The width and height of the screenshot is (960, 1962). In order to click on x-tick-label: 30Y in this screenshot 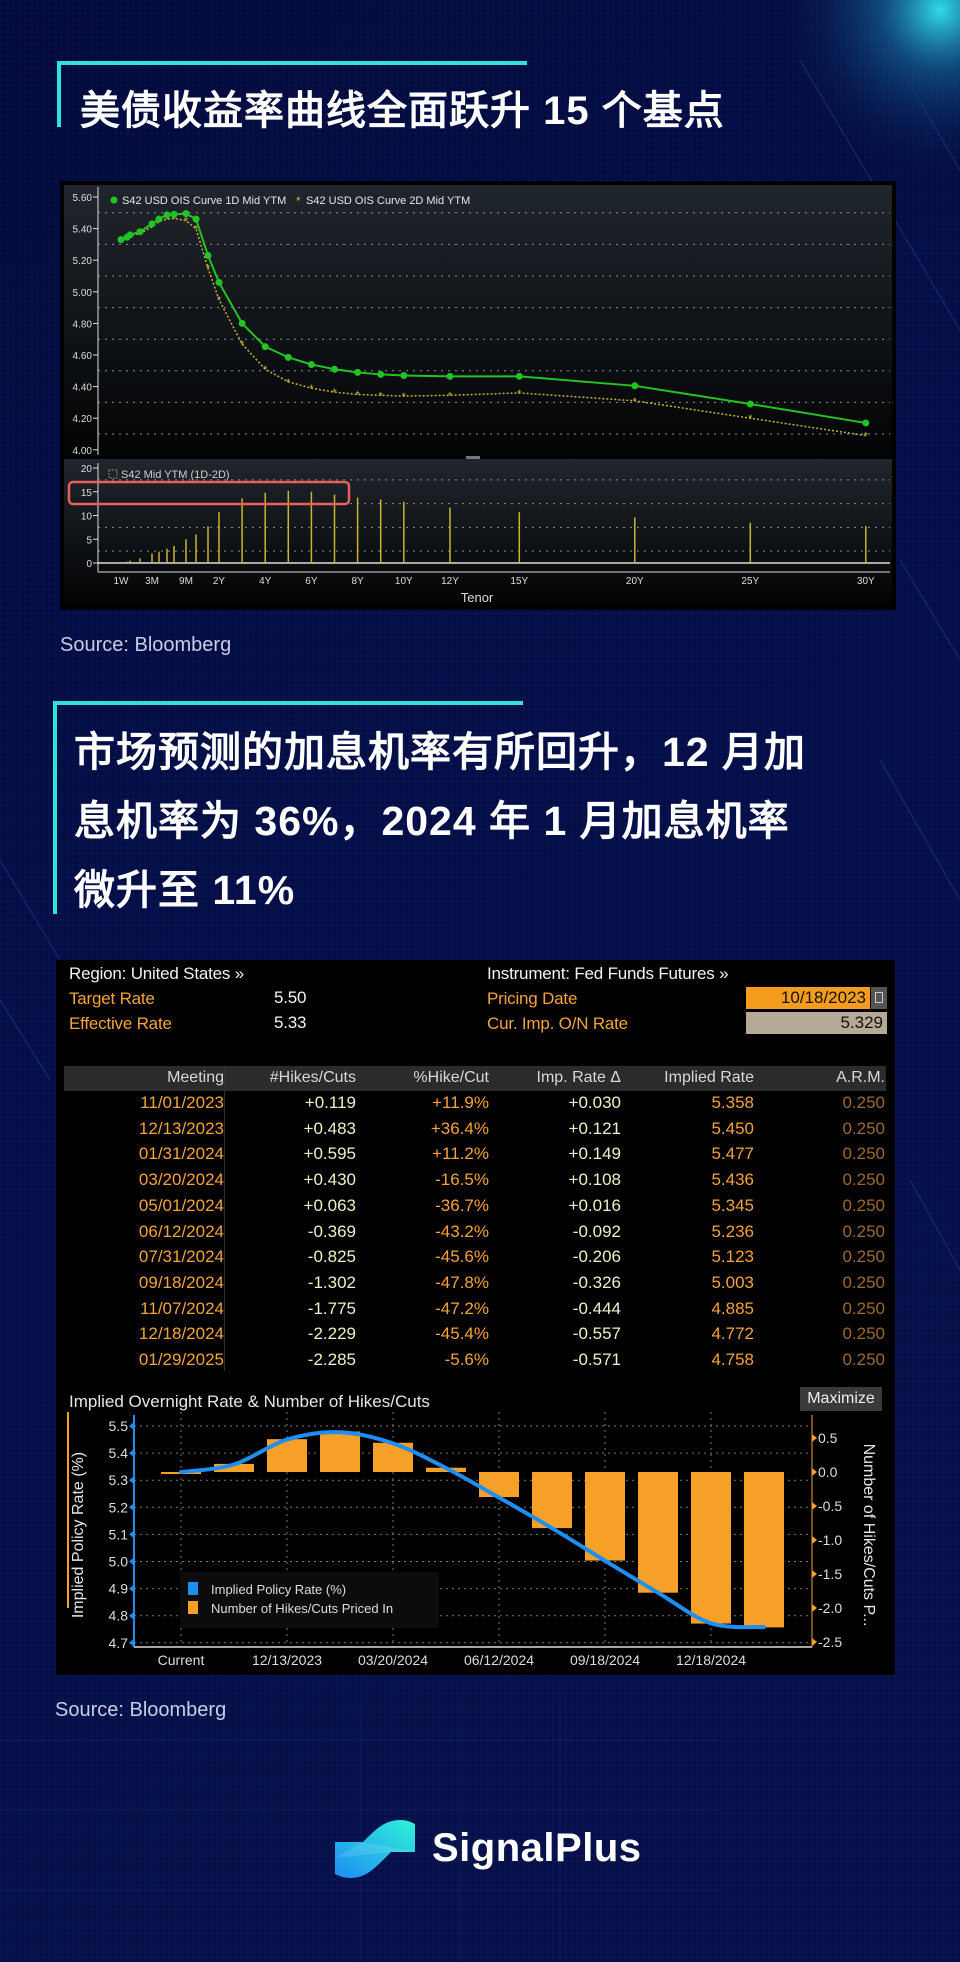, I will do `click(866, 581)`.